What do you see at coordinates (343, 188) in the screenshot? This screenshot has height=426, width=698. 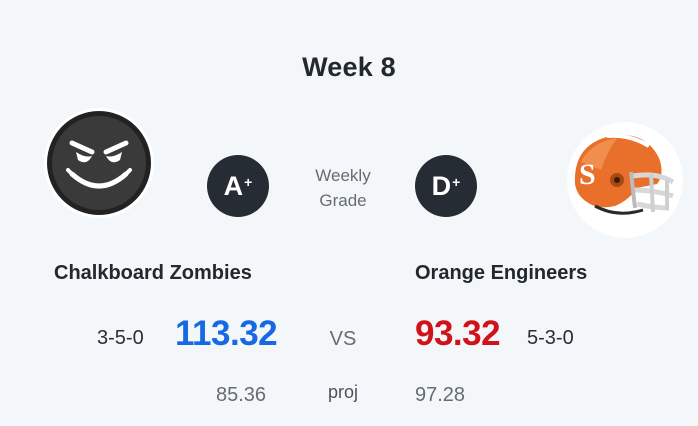 I see `weekly-grade-label: Weekly Grade` at bounding box center [343, 188].